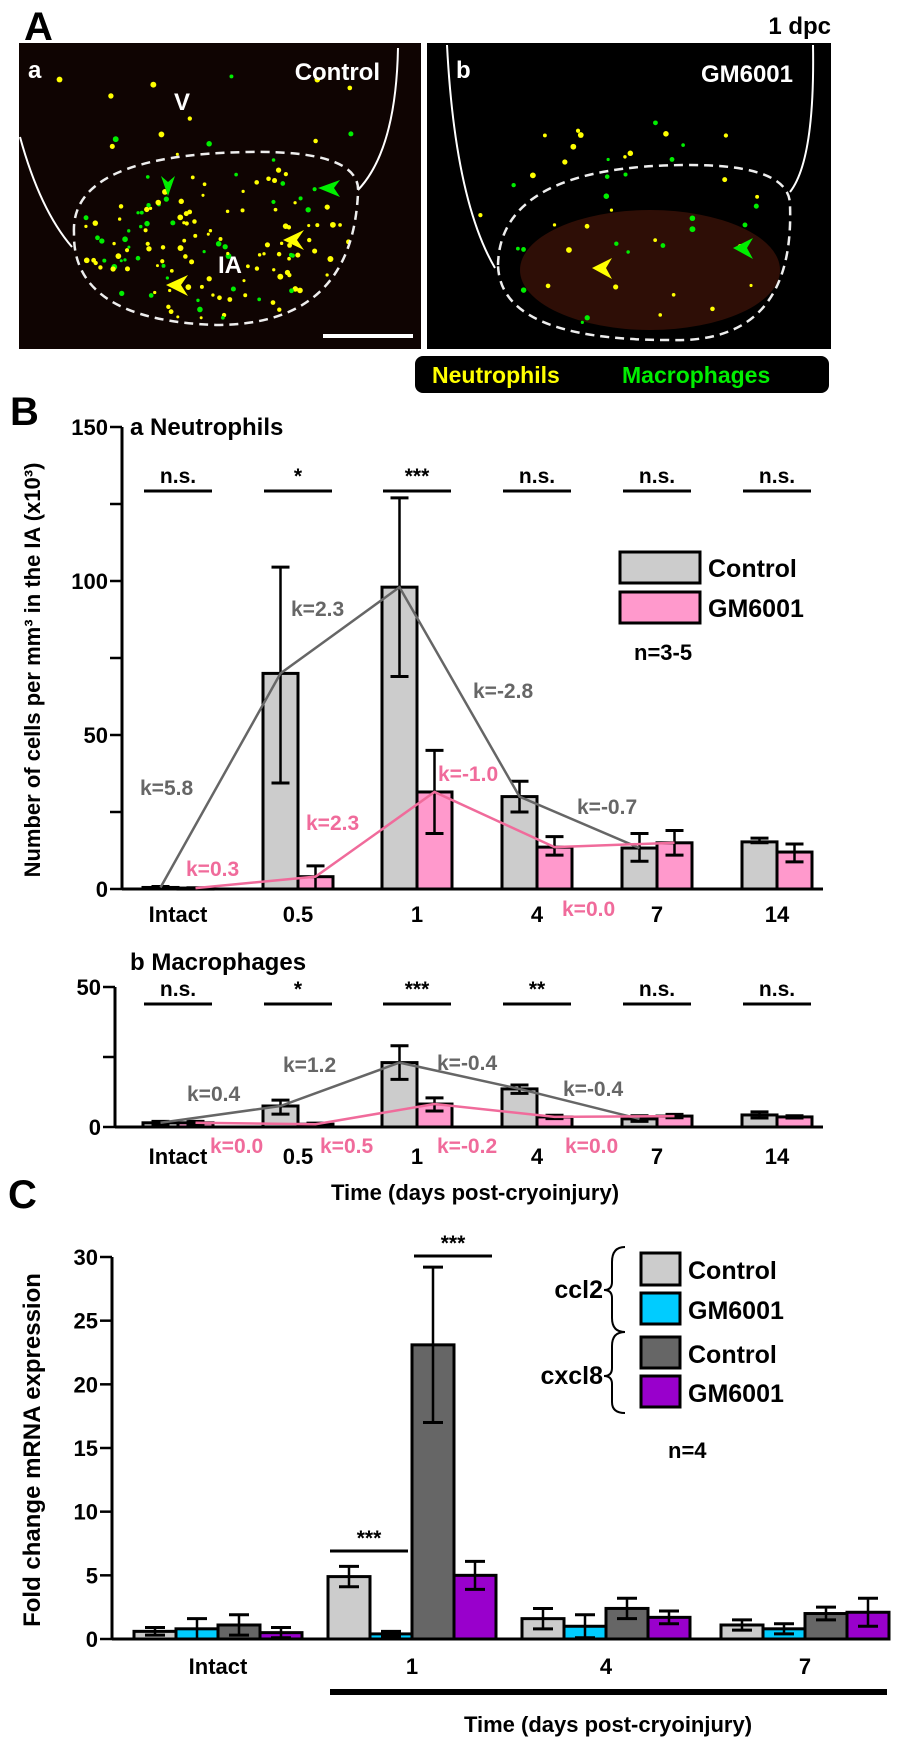  I want to click on micrograph-letter: a, so click(35, 70).